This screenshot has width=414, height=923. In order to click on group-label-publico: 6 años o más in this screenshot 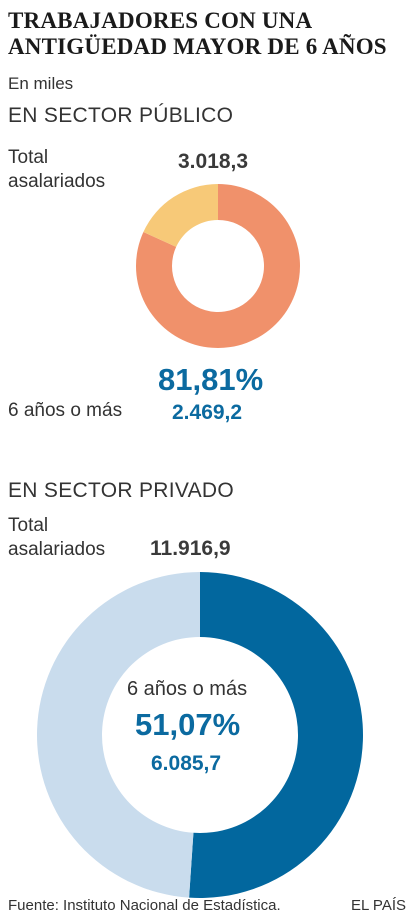, I will do `click(65, 410)`.